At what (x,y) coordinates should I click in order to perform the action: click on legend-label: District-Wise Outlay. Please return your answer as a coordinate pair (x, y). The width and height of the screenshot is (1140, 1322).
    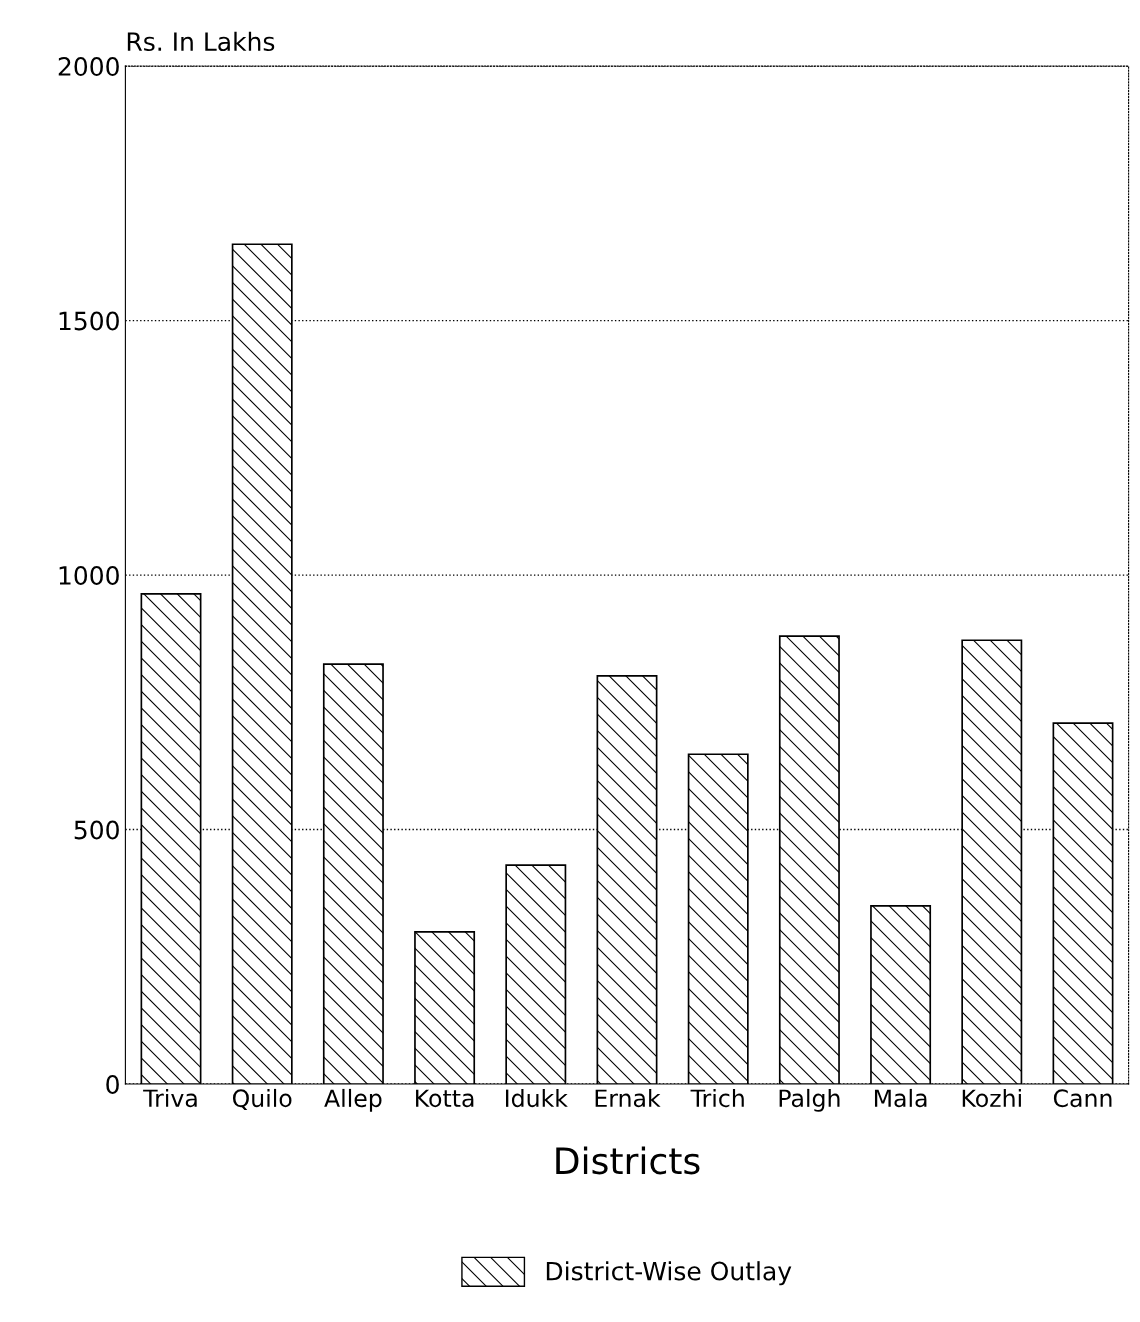
    Looking at the image, I should click on (669, 1273).